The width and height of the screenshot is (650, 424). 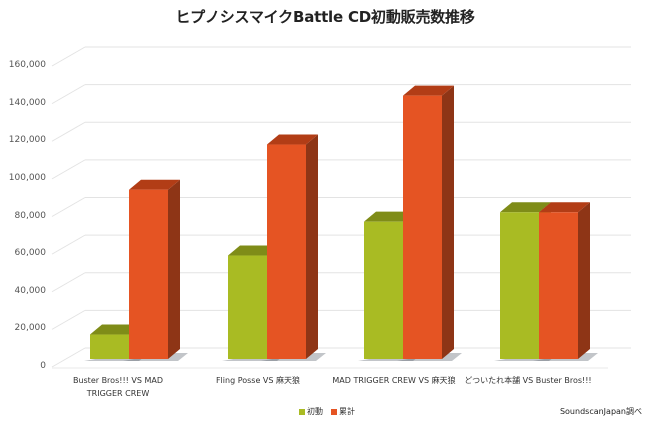 I want to click on y-tick-label: 20,000, so click(x=30, y=328).